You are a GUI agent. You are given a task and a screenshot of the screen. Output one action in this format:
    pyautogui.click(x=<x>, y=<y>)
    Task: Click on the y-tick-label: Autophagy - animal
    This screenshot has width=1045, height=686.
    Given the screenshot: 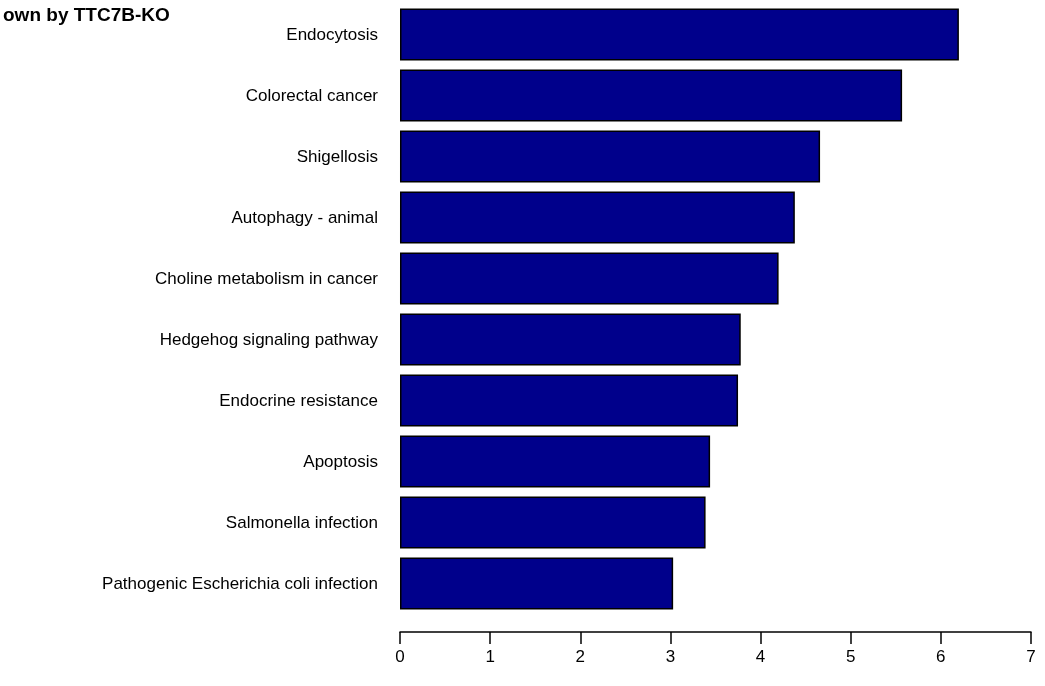 What is the action you would take?
    pyautogui.click(x=304, y=217)
    